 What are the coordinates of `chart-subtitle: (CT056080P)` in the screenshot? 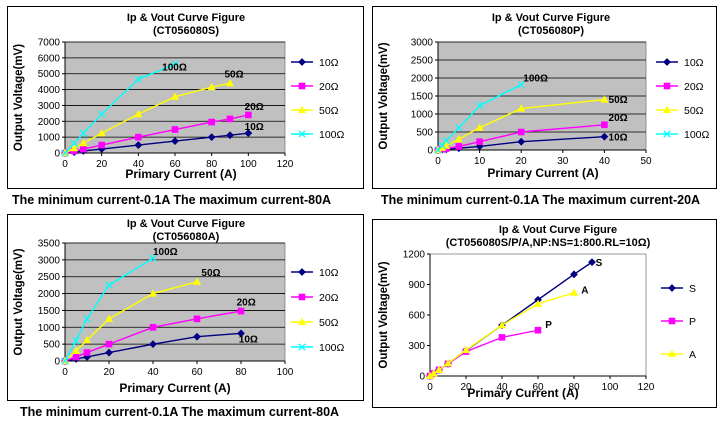 It's located at (551, 31).